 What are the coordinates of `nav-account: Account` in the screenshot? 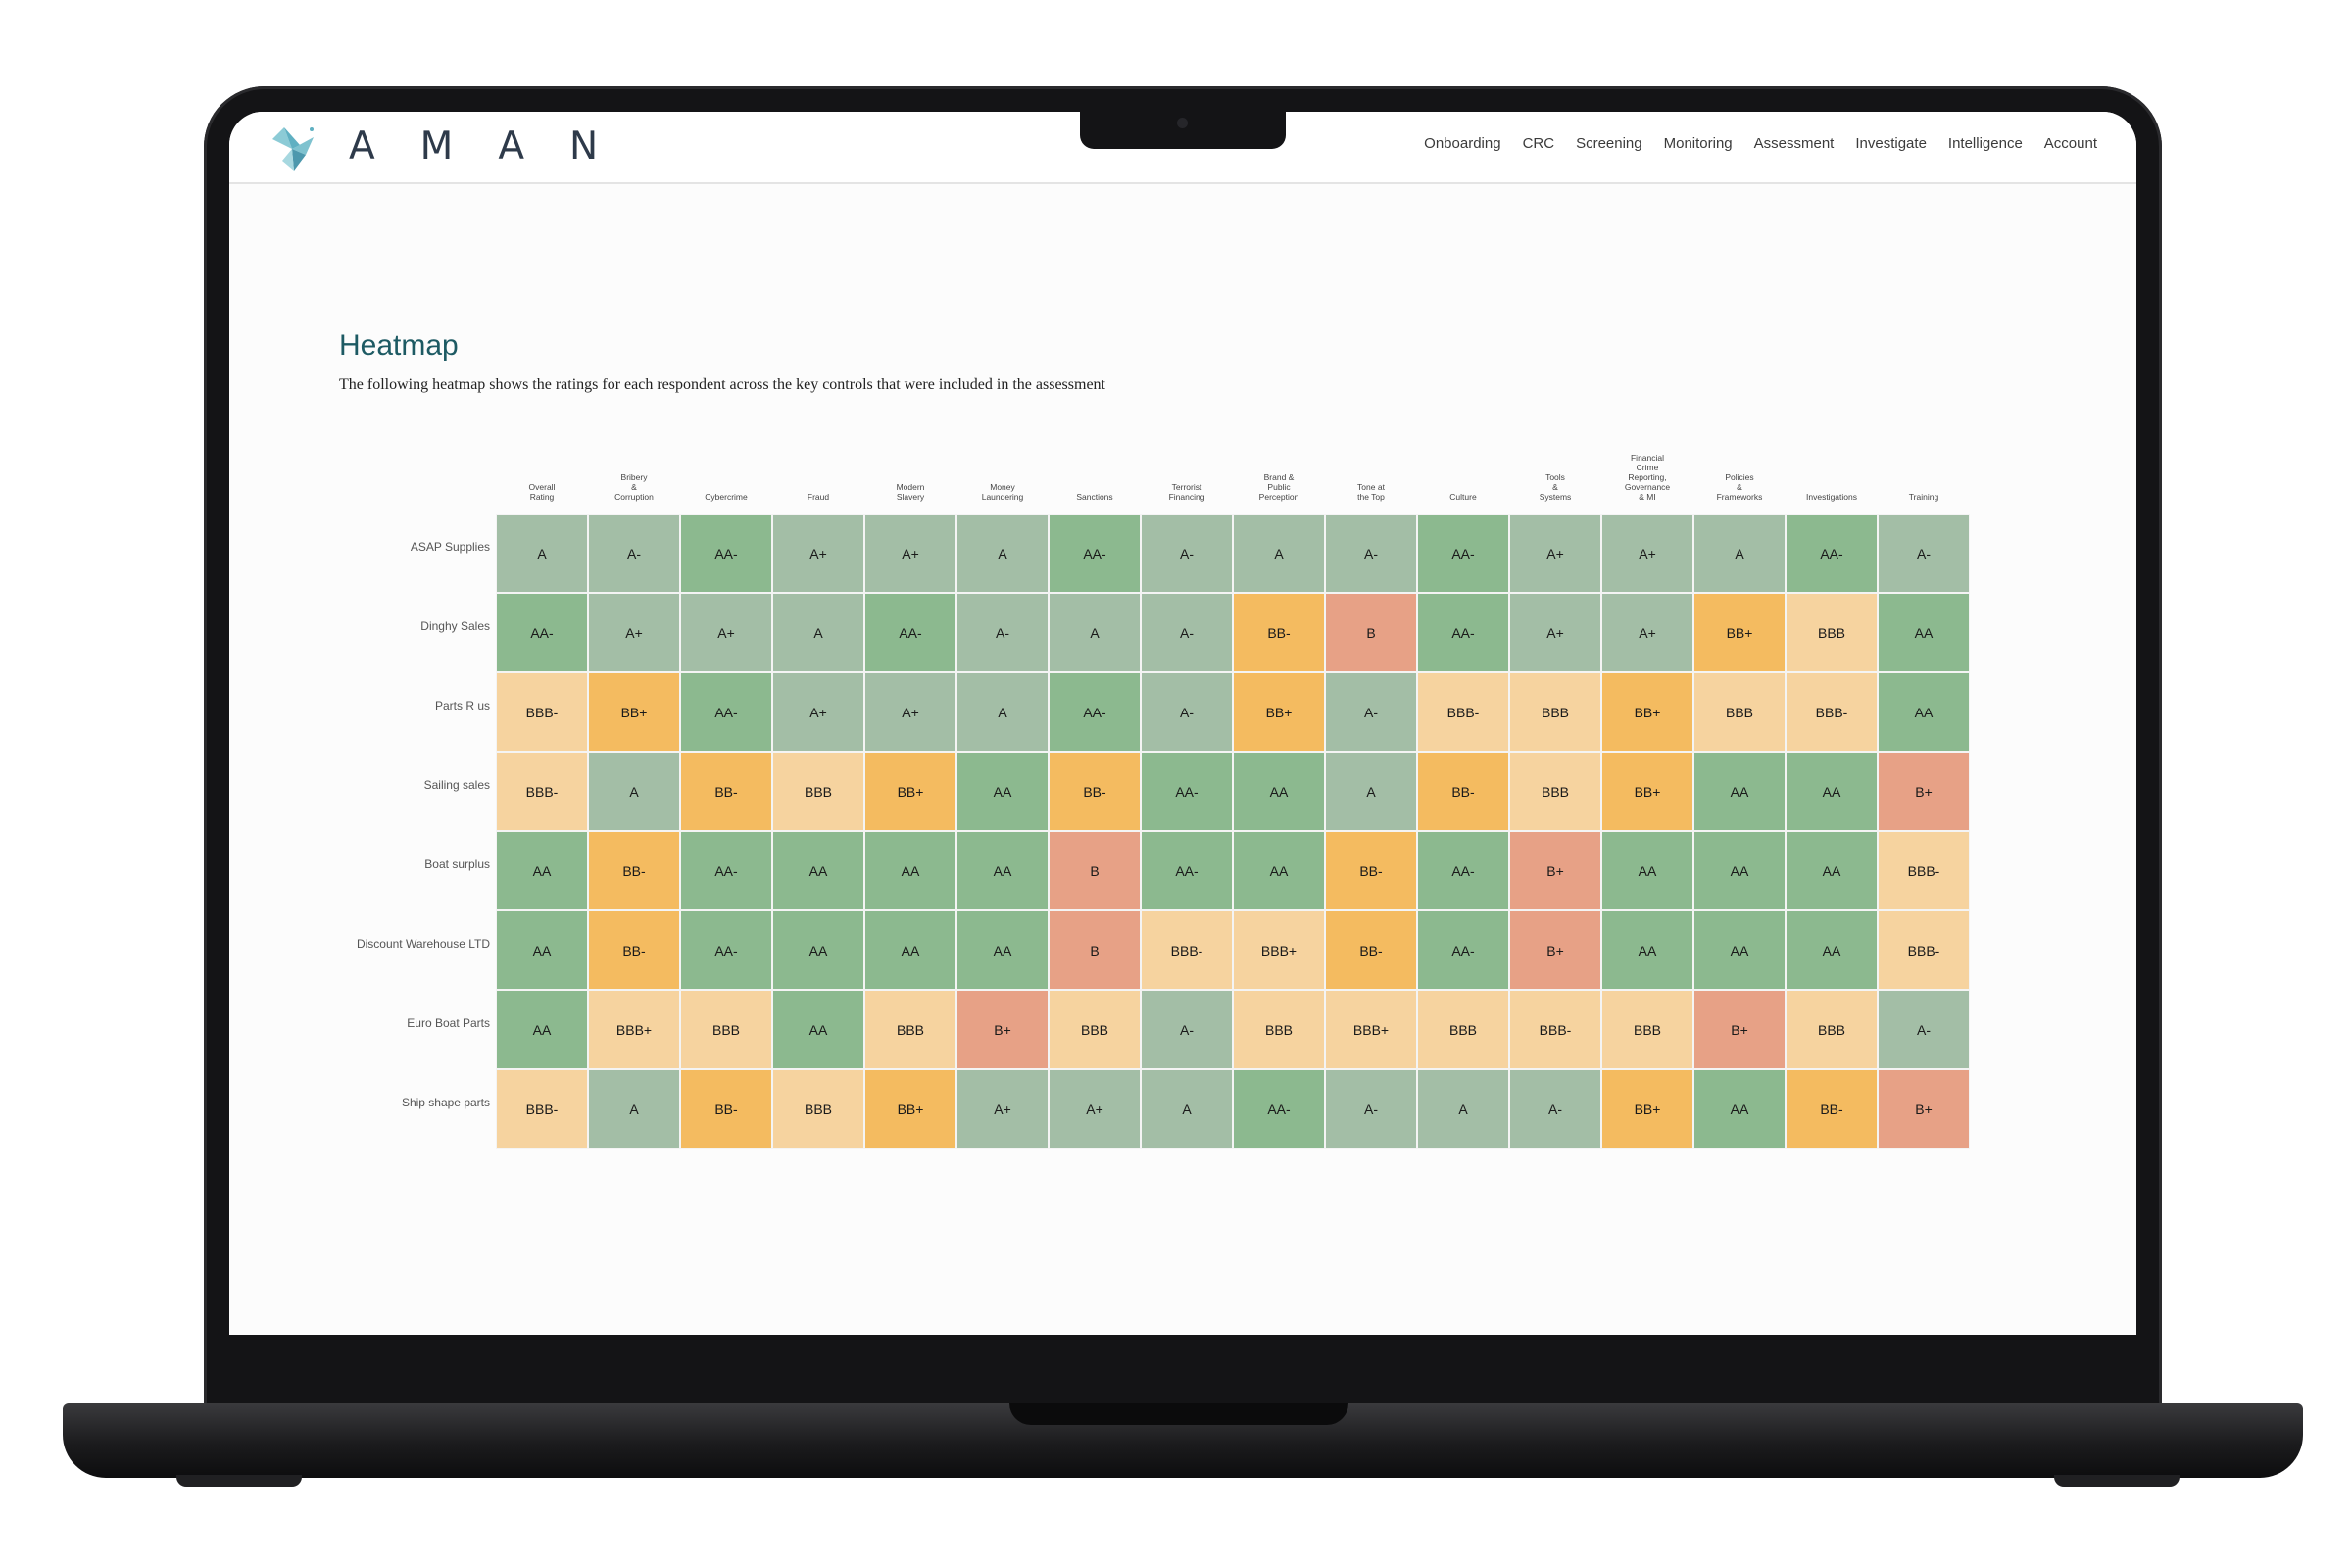 It's located at (2070, 143).